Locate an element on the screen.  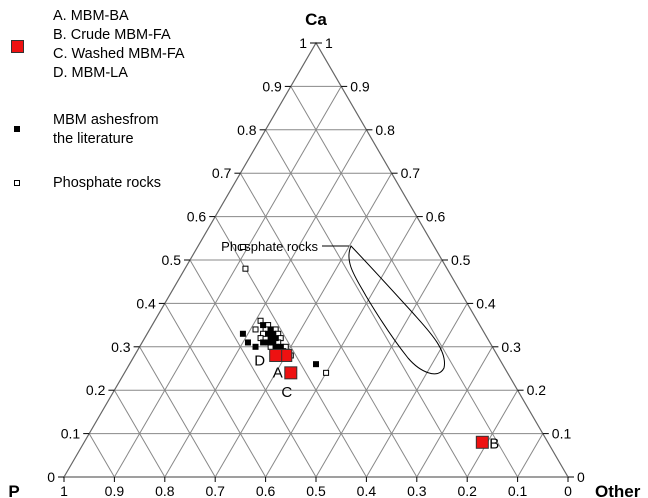
bottom-tick-label: 0.4 is located at coordinates (367, 490).